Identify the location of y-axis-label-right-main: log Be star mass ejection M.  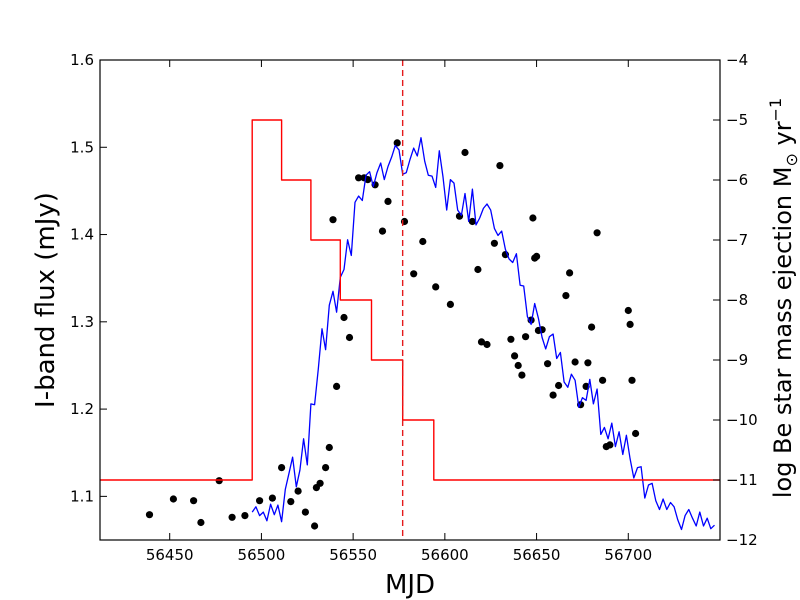
(783, 333).